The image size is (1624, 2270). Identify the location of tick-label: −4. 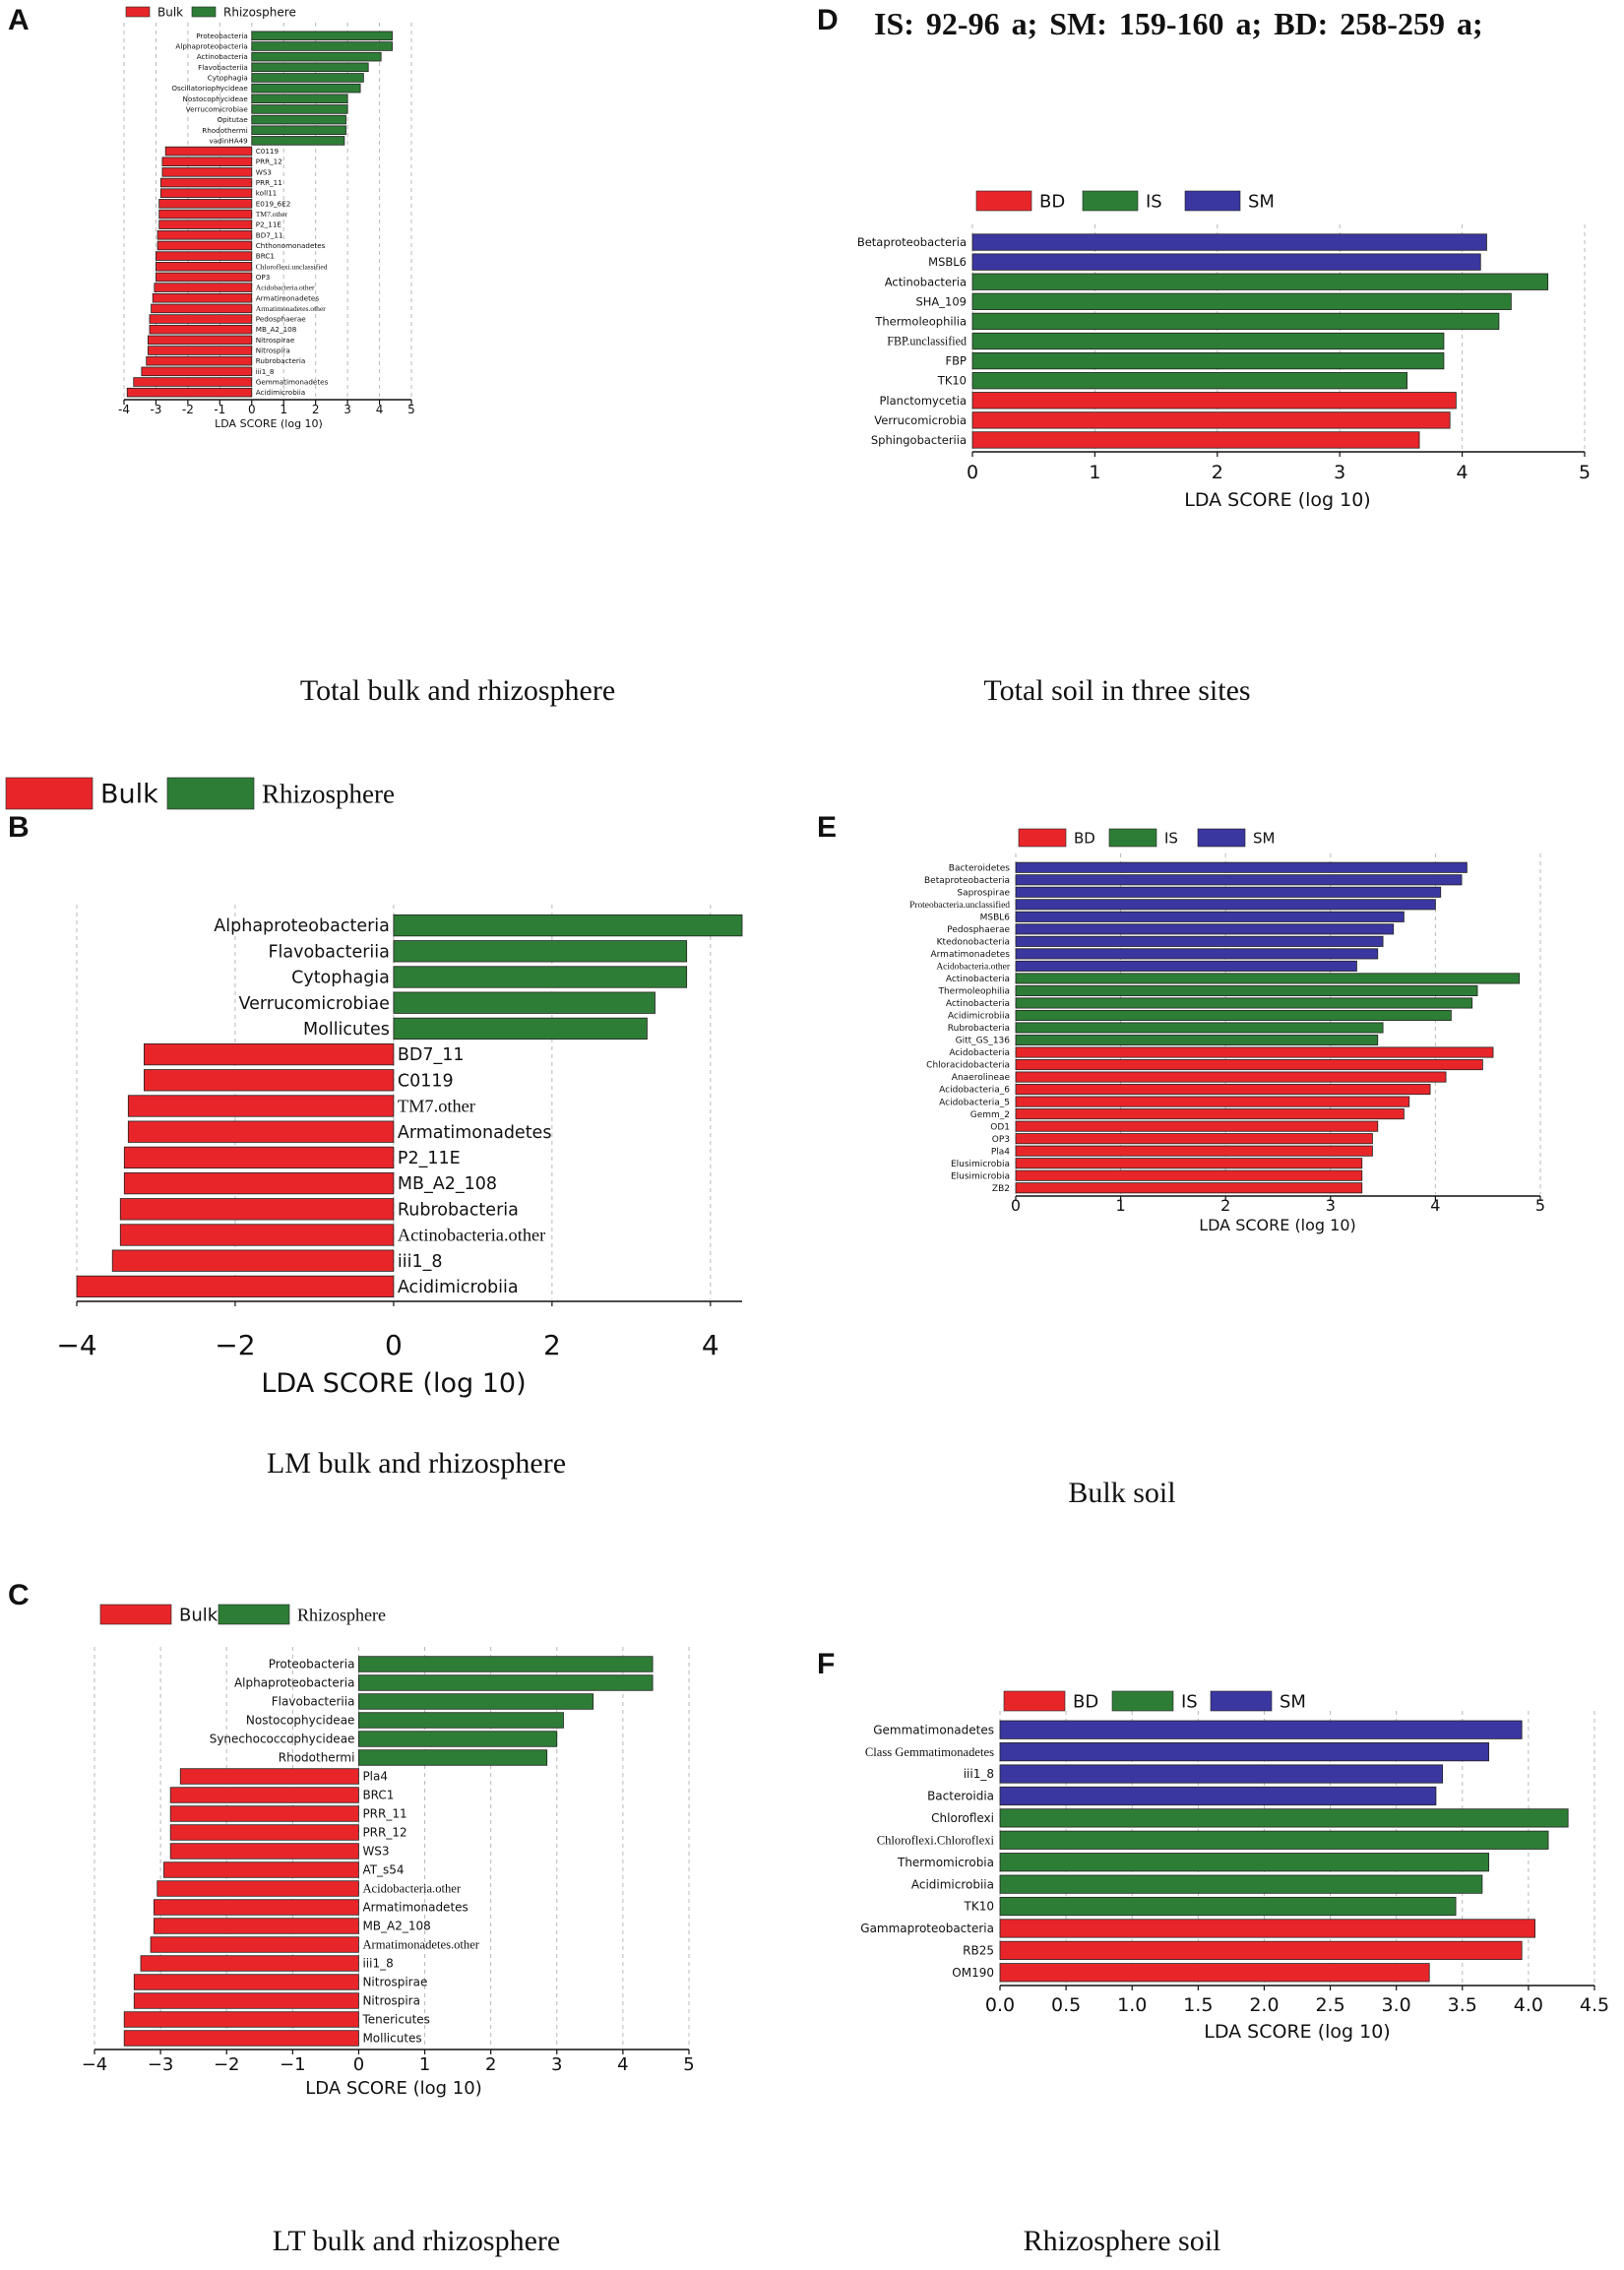
(76, 1345).